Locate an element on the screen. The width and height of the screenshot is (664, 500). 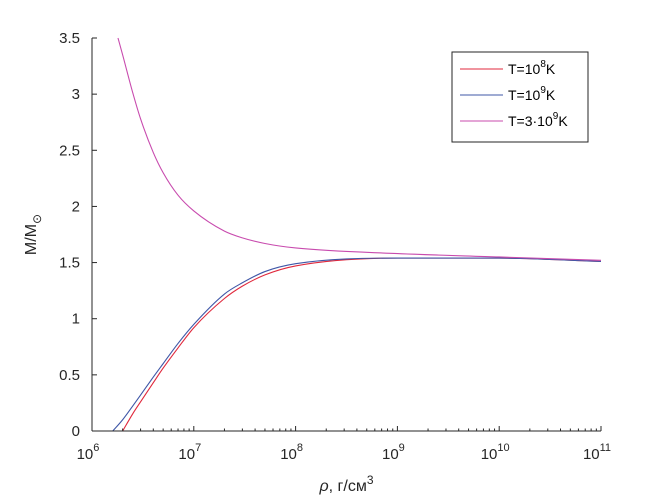
x-tick-label-4: 10¹⁰ is located at coordinates (495, 452).